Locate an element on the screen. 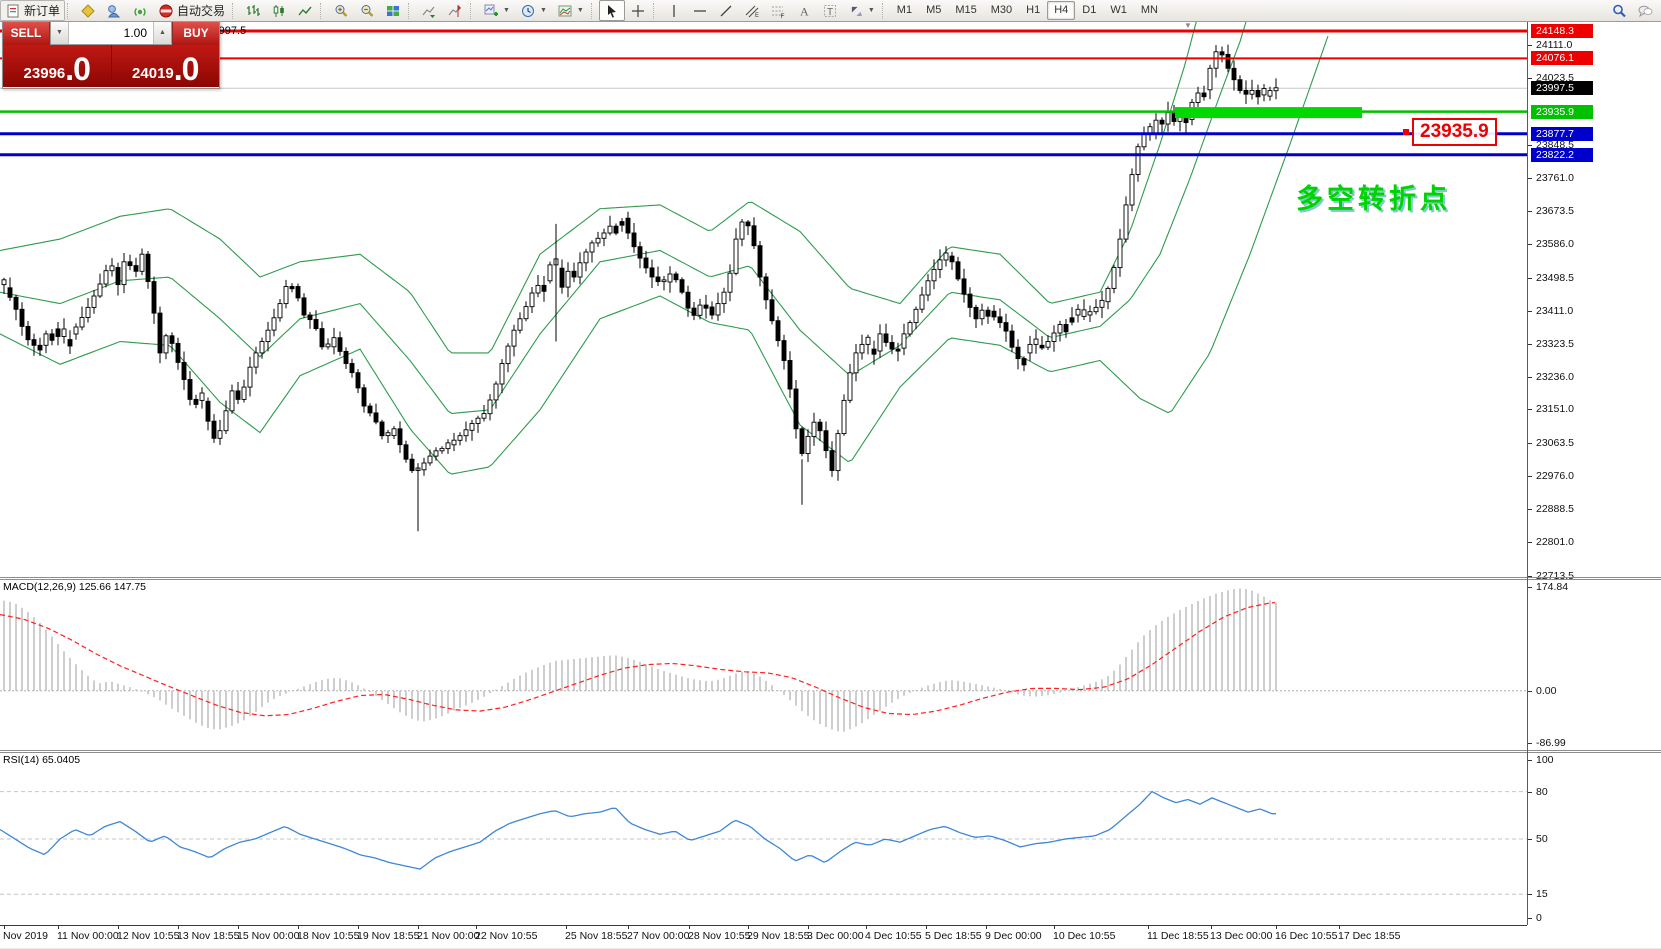 The width and height of the screenshot is (1661, 949). tile-windows-icon is located at coordinates (393, 10).